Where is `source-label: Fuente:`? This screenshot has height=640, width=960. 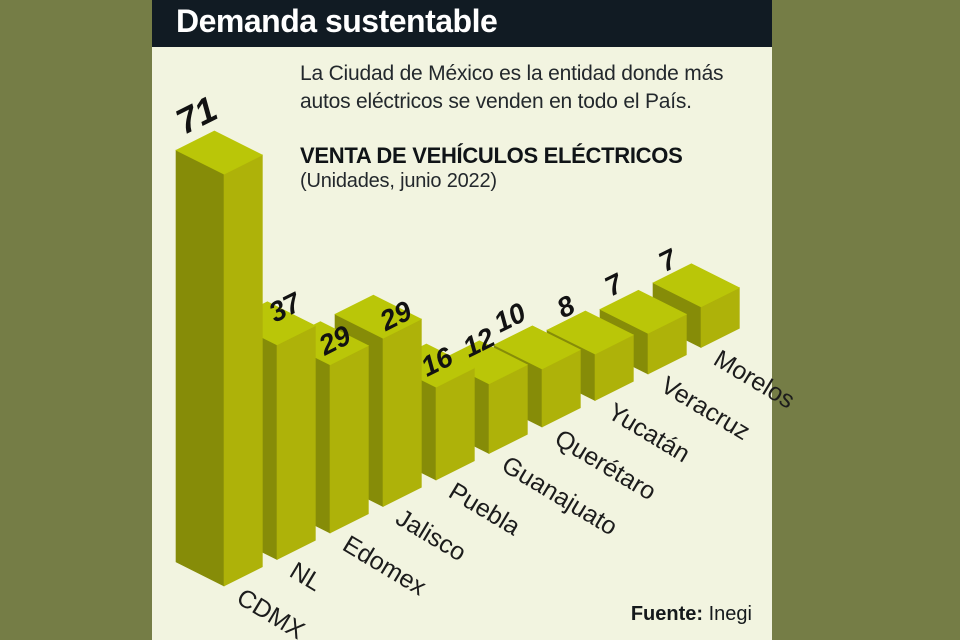 source-label: Fuente: is located at coordinates (667, 614).